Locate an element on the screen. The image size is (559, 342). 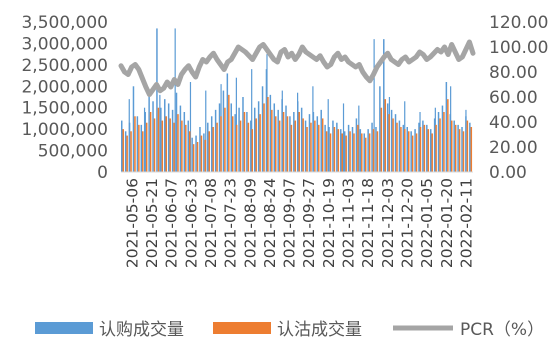
x-axis-tick-label: 2021-08-24 is located at coordinates (270, 223).